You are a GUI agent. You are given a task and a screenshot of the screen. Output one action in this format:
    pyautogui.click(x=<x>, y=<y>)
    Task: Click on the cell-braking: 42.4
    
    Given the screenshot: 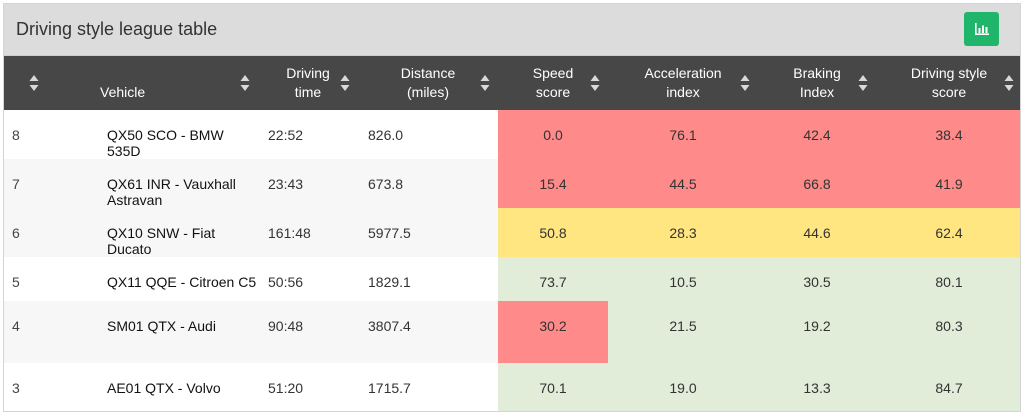 What is the action you would take?
    pyautogui.click(x=817, y=134)
    